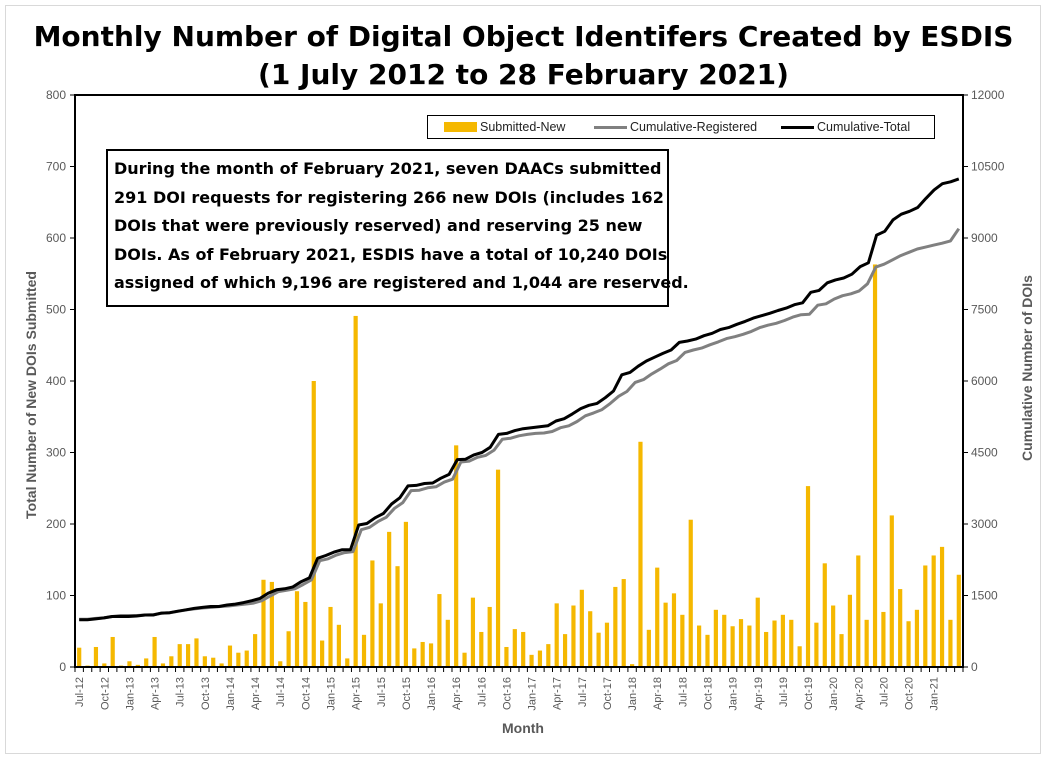 This screenshot has height=759, width=1047. I want to click on x-tick-label: Jul-18, so click(683, 692).